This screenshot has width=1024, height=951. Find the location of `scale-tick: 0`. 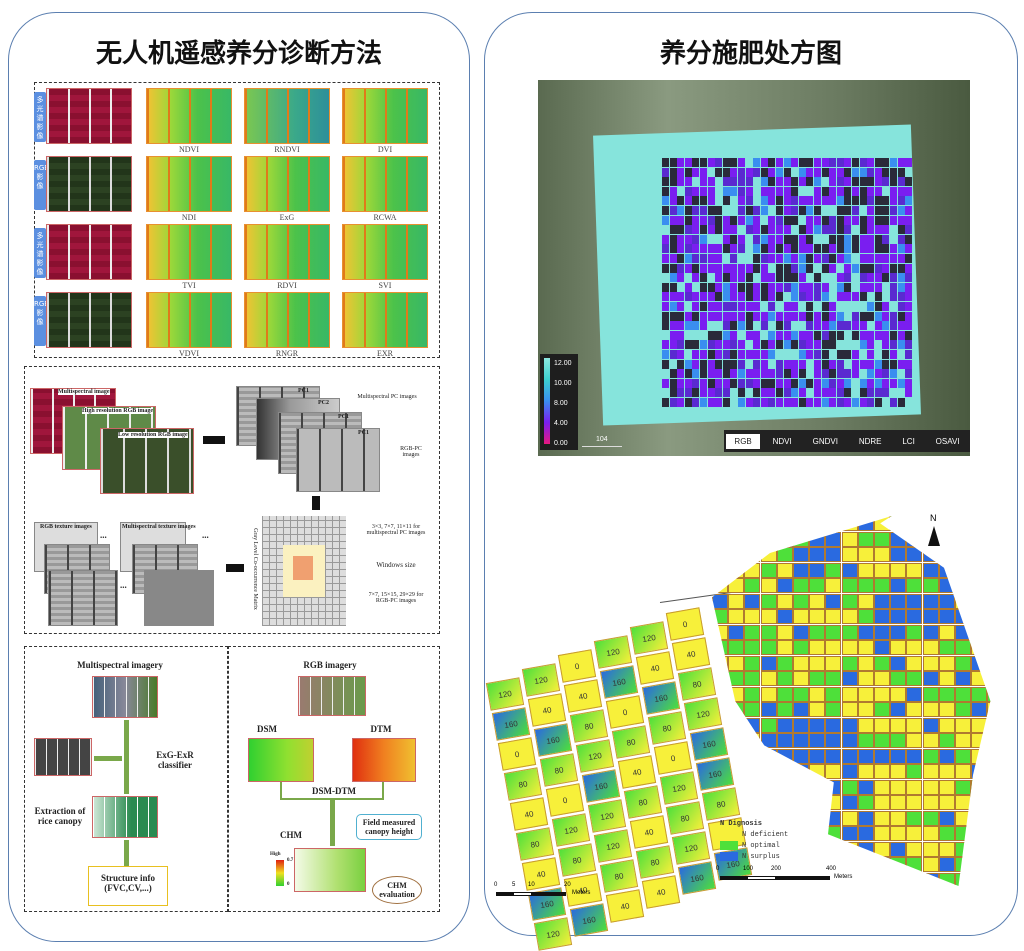

scale-tick: 0 is located at coordinates (718, 869).